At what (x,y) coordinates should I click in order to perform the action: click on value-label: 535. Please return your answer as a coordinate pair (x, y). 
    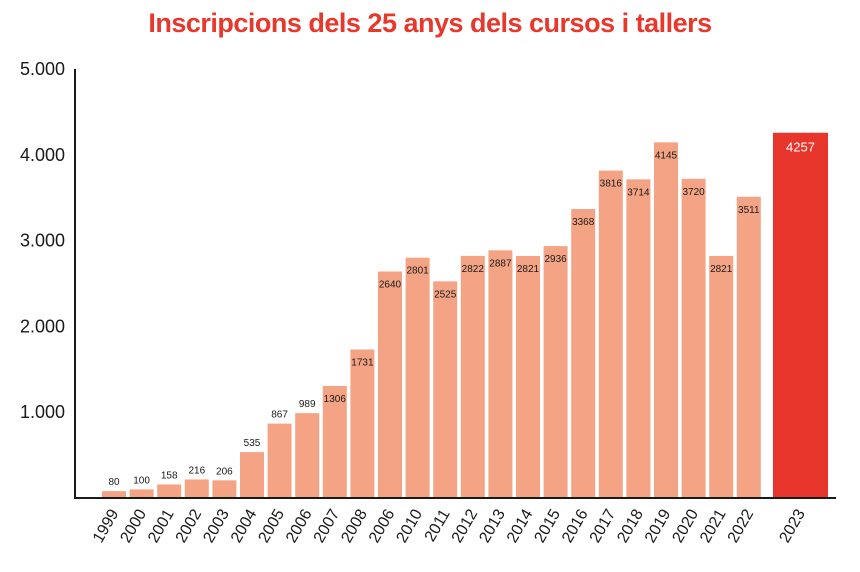
    Looking at the image, I should click on (252, 443).